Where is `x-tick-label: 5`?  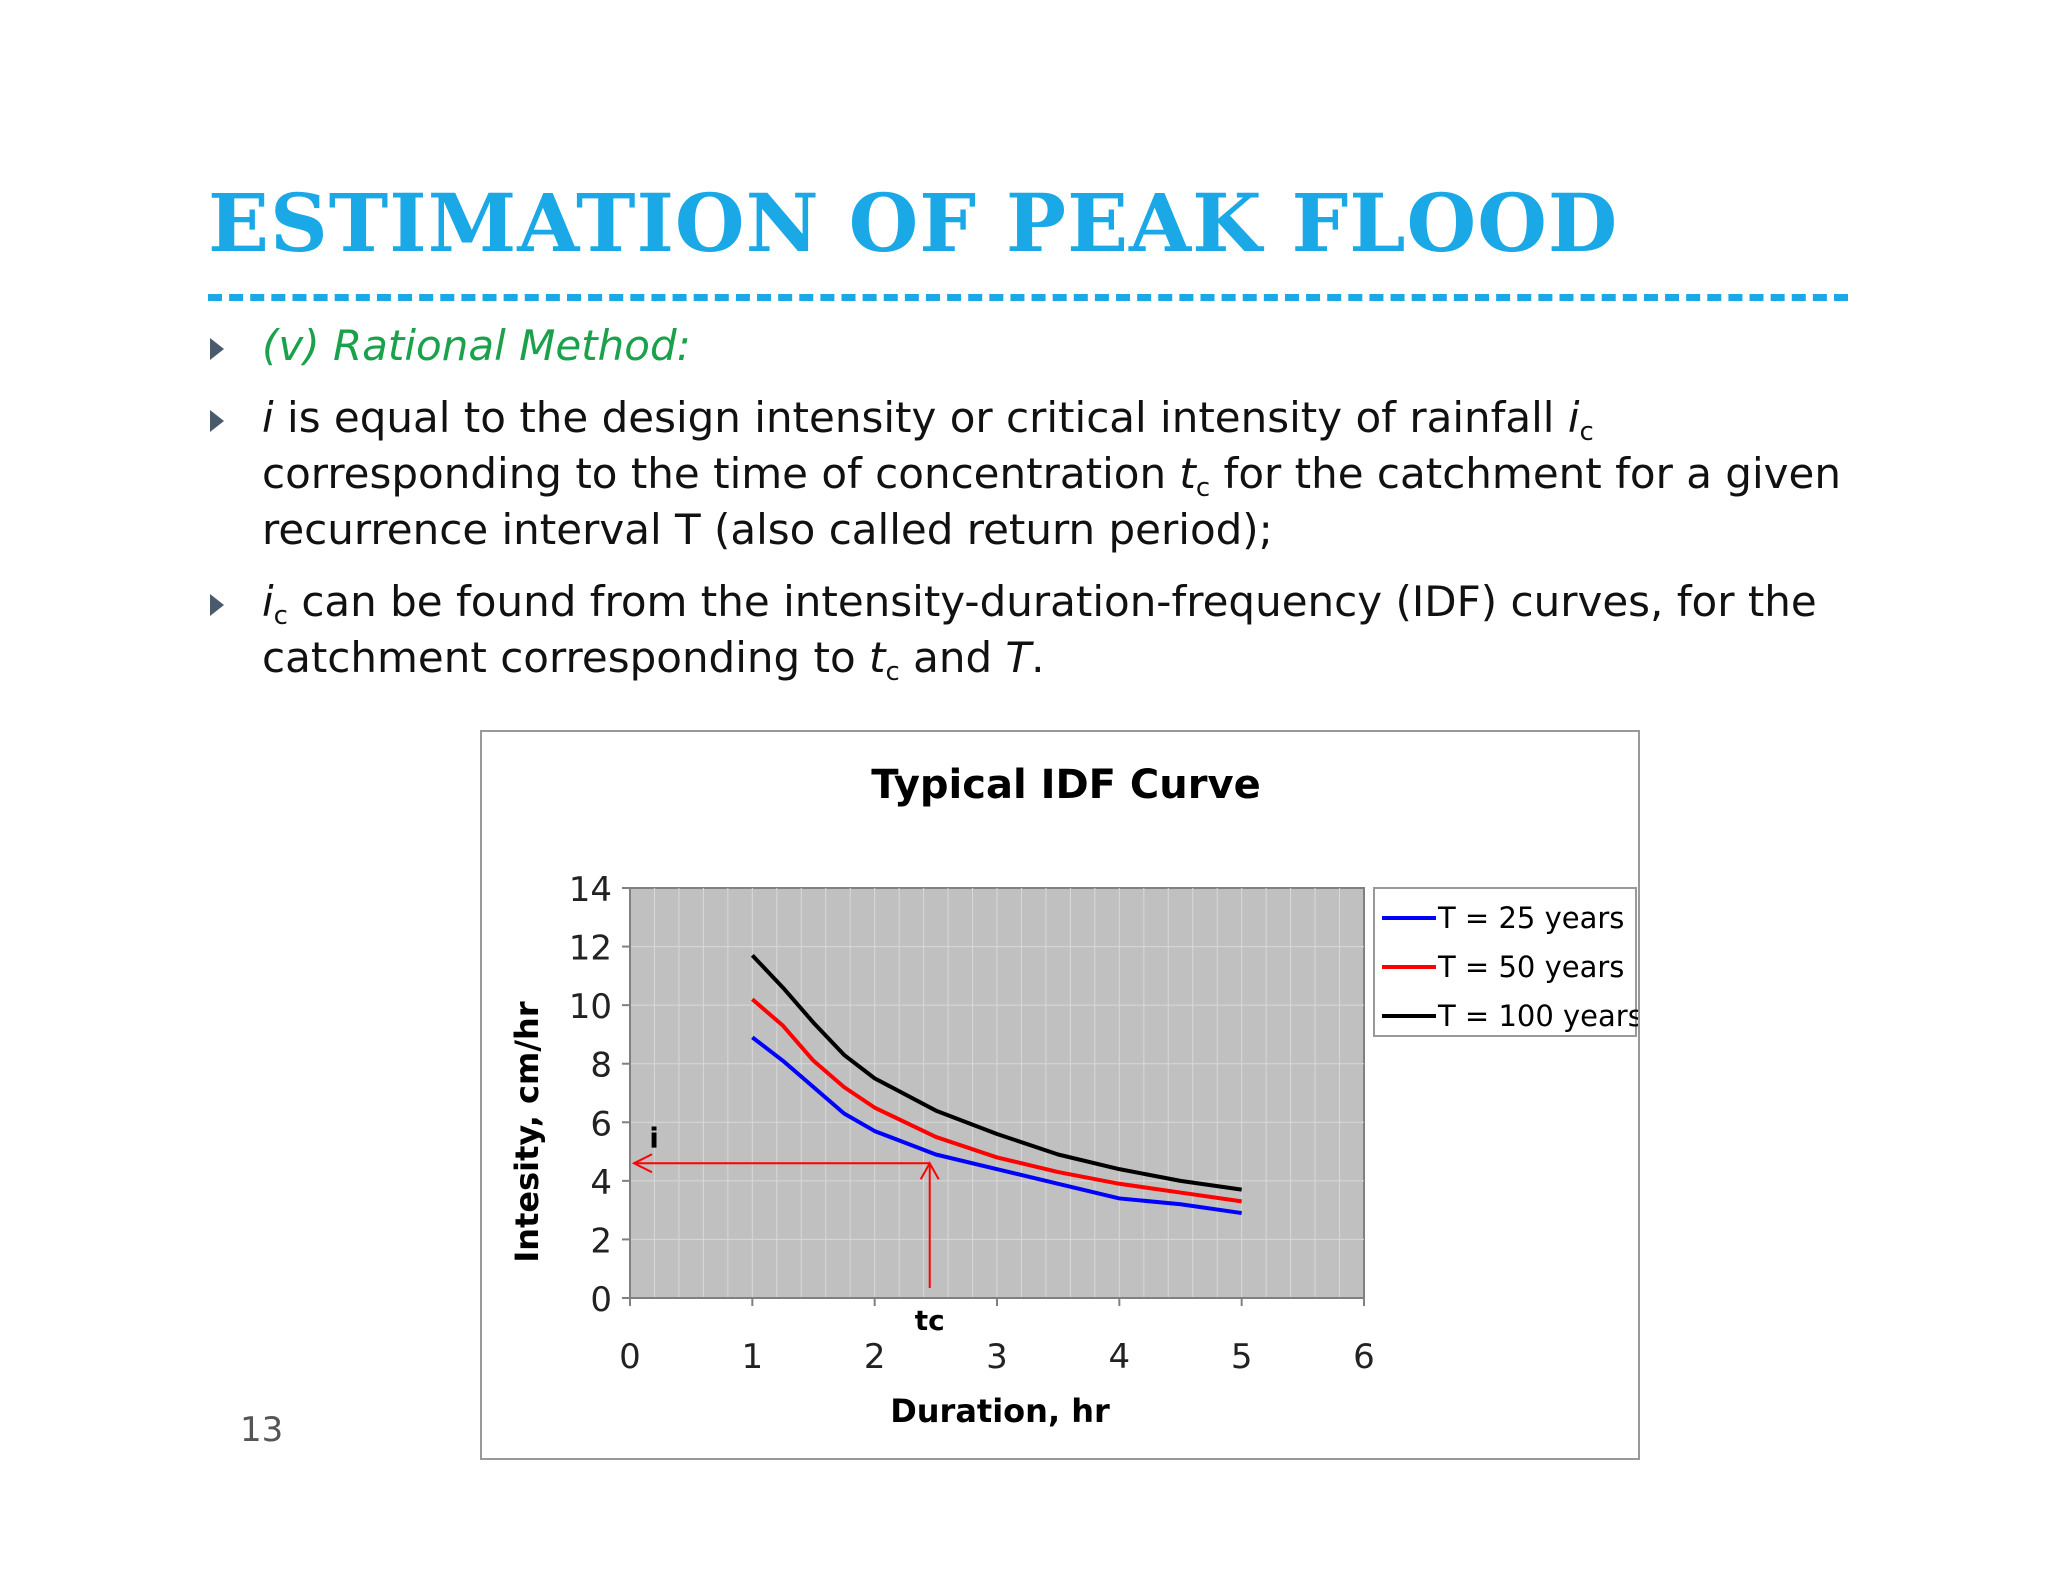 x-tick-label: 5 is located at coordinates (1242, 1357).